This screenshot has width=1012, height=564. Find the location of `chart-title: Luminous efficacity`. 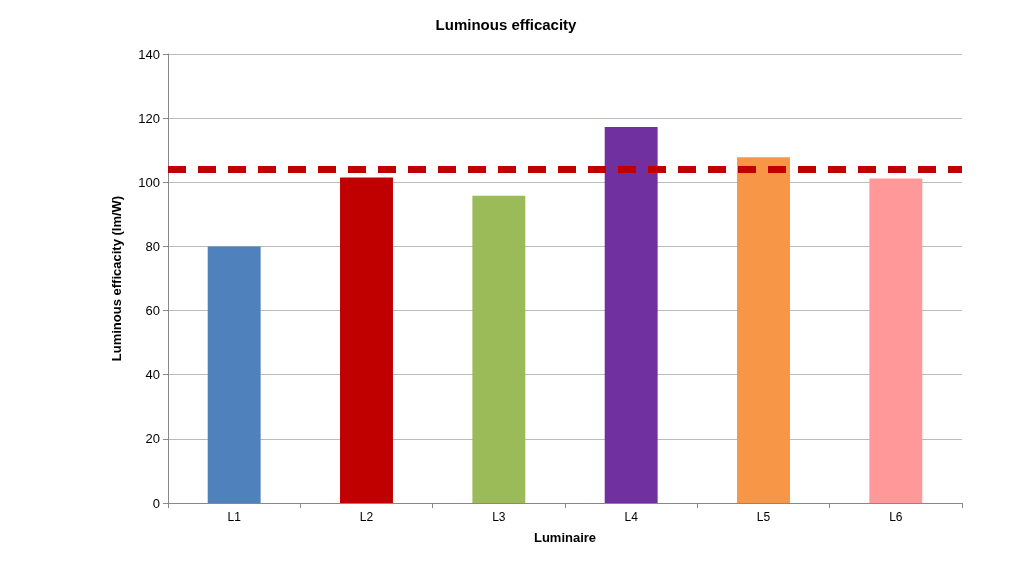

chart-title: Luminous efficacity is located at coordinates (506, 24).